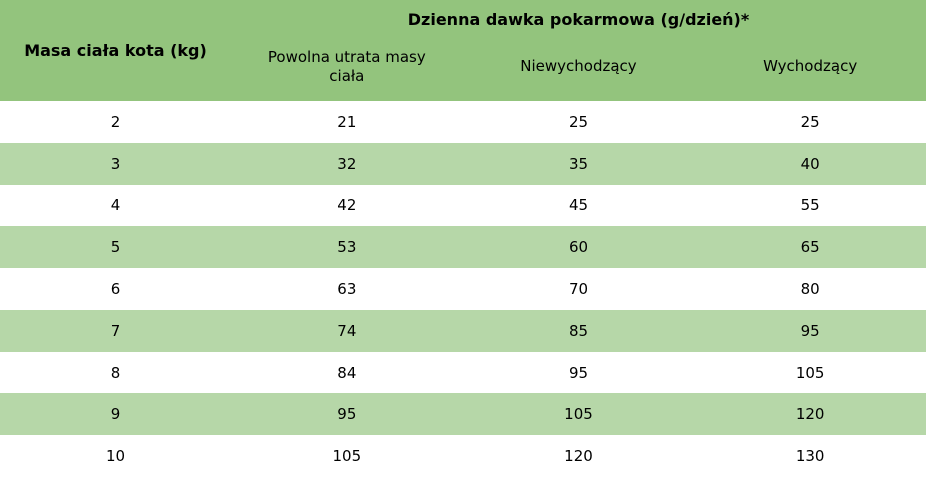 This screenshot has width=926, height=477. What do you see at coordinates (578, 289) in the screenshot?
I see `dose-cell: 70` at bounding box center [578, 289].